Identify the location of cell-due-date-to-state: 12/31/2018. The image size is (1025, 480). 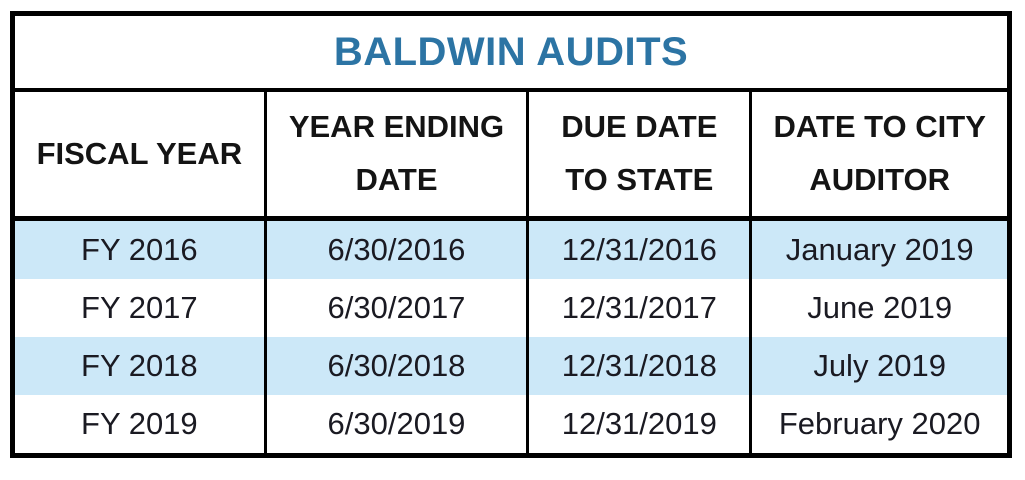
(641, 366).